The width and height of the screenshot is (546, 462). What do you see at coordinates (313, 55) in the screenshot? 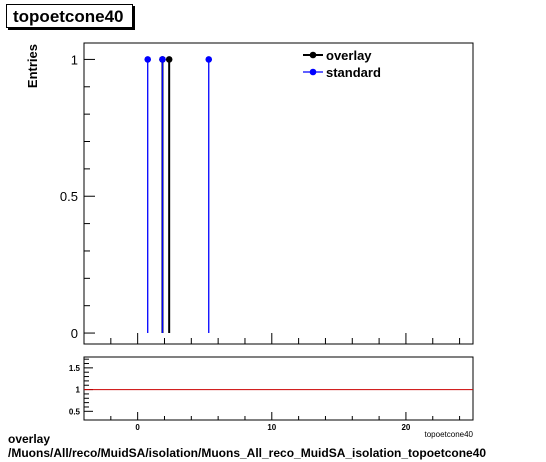
I see `legend-marker-overlay` at bounding box center [313, 55].